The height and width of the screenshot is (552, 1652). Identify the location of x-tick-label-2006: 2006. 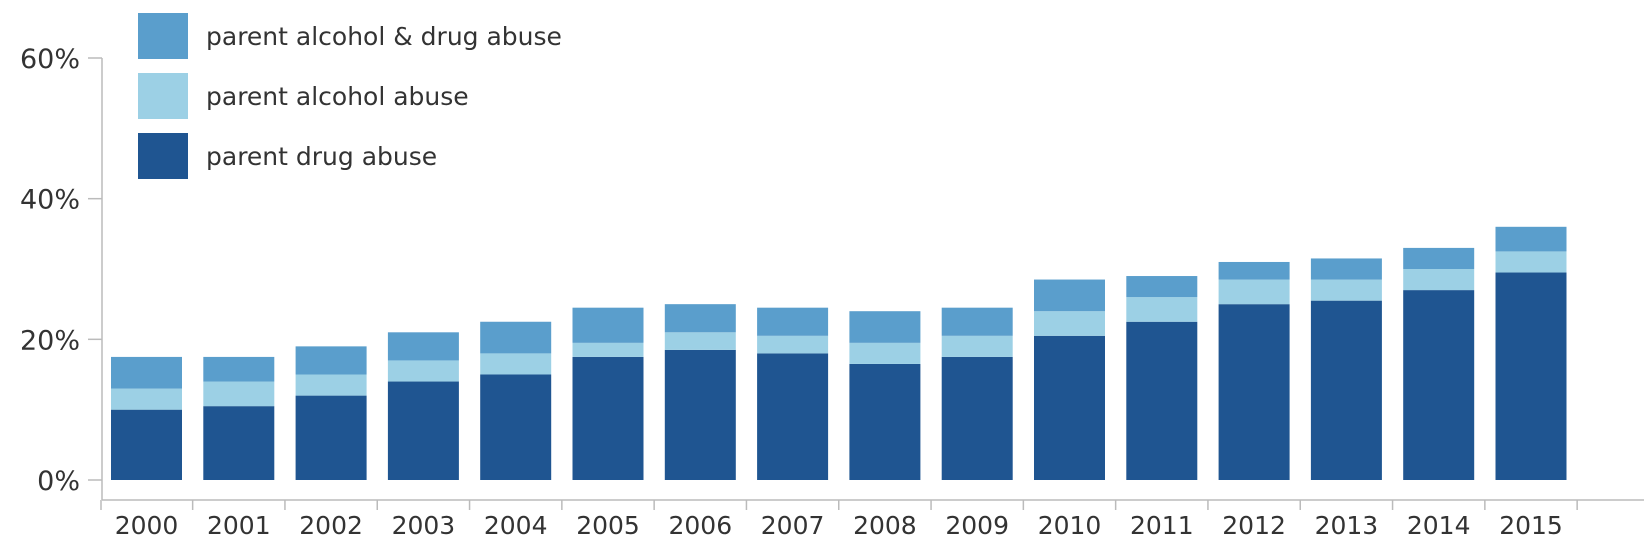
(700, 525).